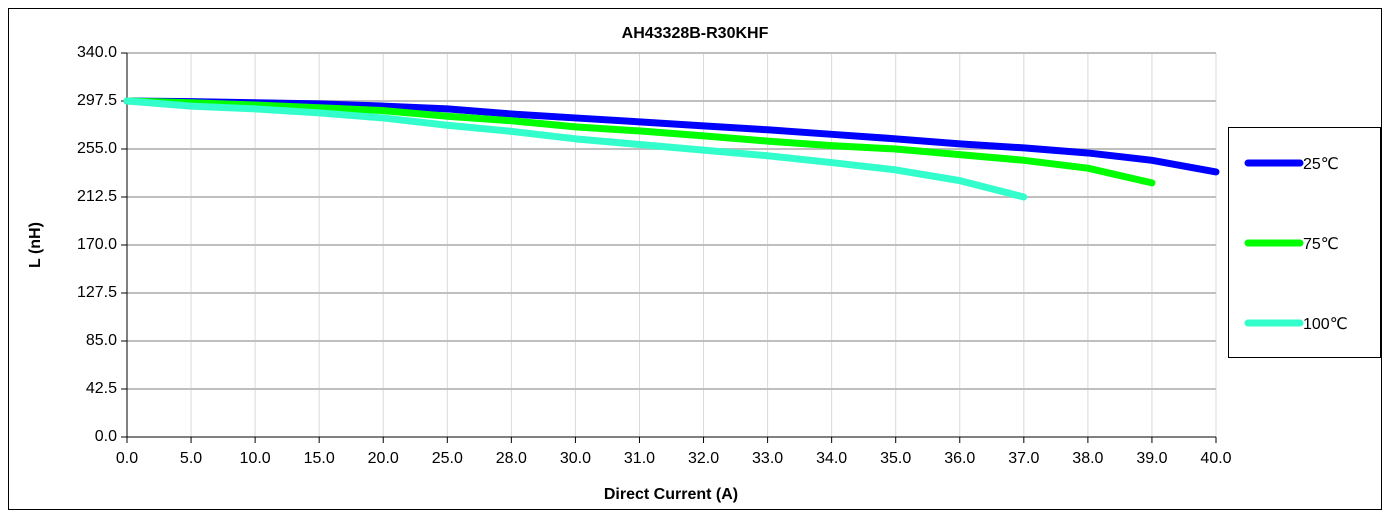  What do you see at coordinates (575, 458) in the screenshot?
I see `x-tick-label: 30.0` at bounding box center [575, 458].